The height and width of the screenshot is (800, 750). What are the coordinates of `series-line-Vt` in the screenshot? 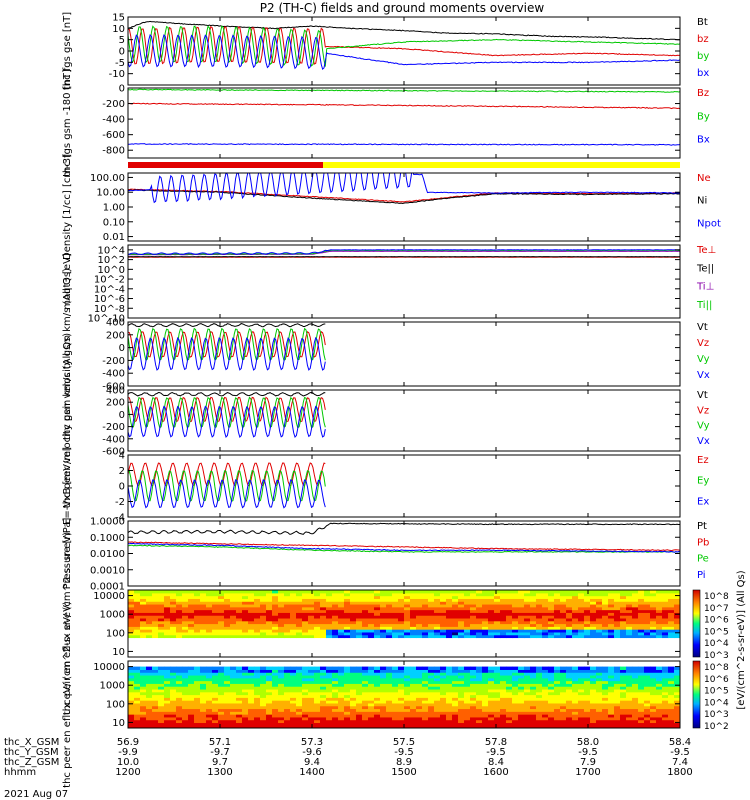 It's located at (227, 325).